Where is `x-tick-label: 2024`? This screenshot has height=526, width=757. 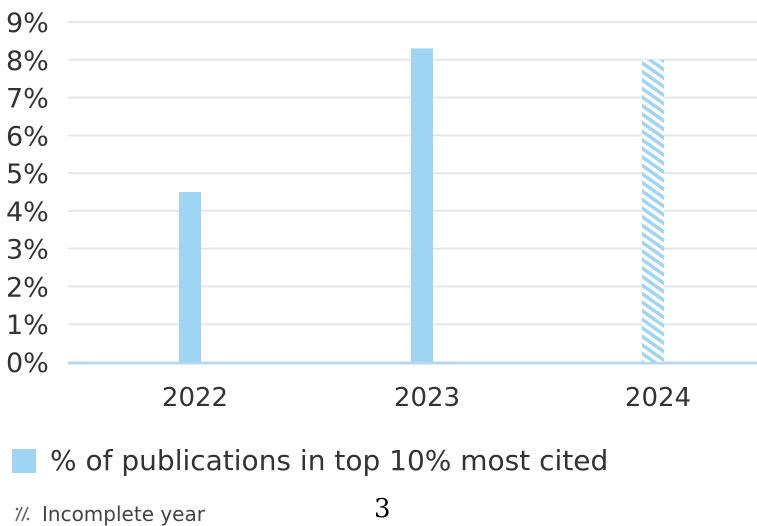 x-tick-label: 2024 is located at coordinates (658, 398).